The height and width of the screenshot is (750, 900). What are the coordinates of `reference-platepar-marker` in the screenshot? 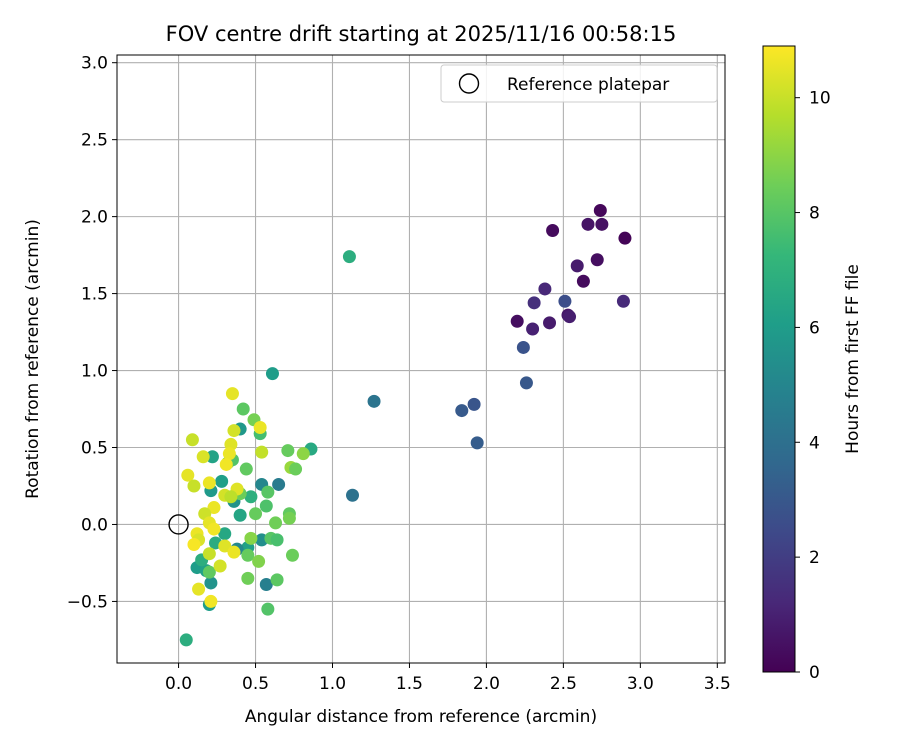 It's located at (178, 524).